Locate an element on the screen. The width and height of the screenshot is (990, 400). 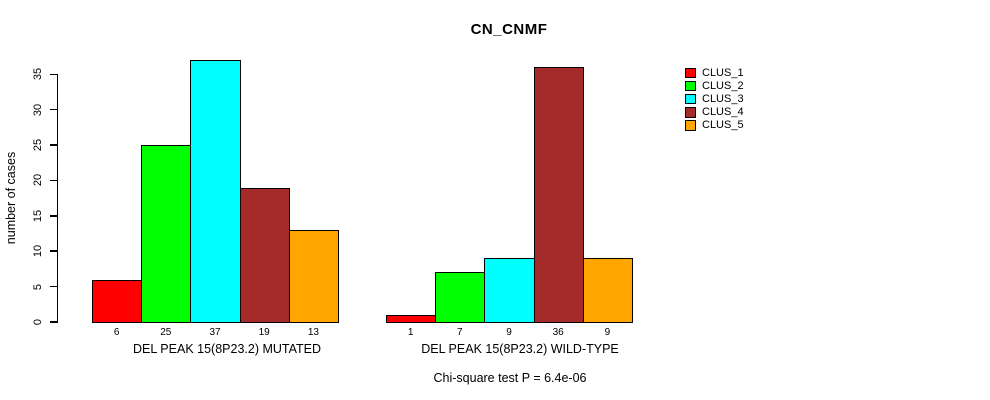
y-tick-label: 15 is located at coordinates (38, 215).